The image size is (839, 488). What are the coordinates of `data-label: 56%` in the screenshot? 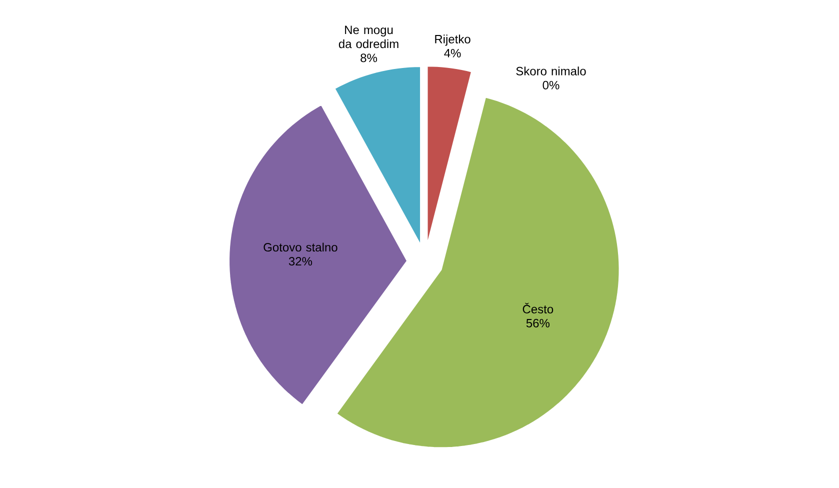 It's located at (538, 323).